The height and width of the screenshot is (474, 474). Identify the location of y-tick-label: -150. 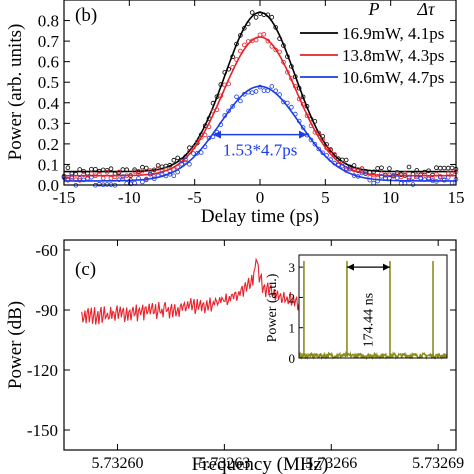
(42, 430).